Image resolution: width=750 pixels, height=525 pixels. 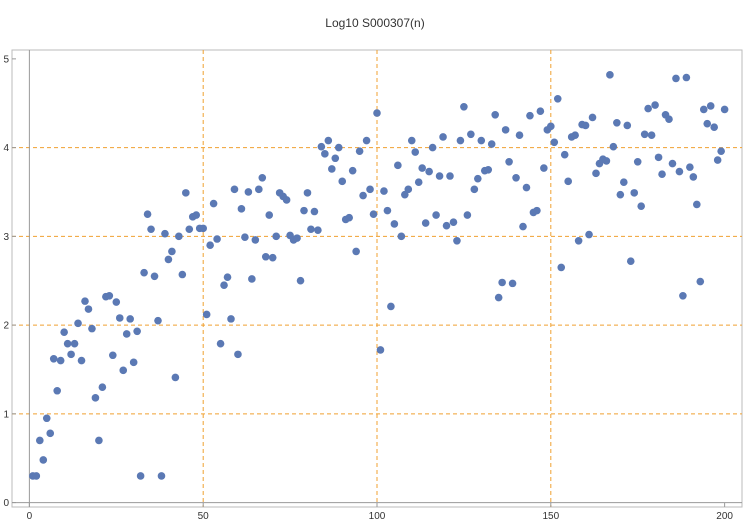 What do you see at coordinates (550, 516) in the screenshot?
I see `x-tick-label: 150` at bounding box center [550, 516].